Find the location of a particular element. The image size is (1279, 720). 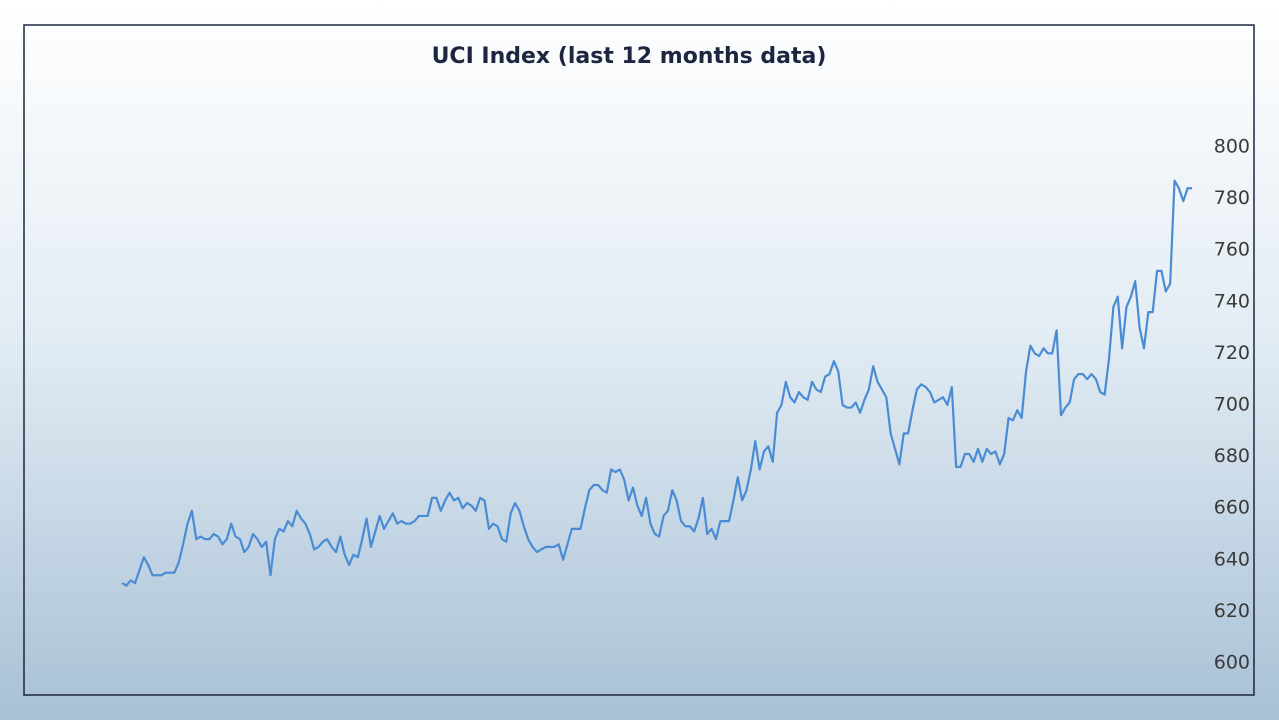

y-tick-label: 660 is located at coordinates (1232, 508).